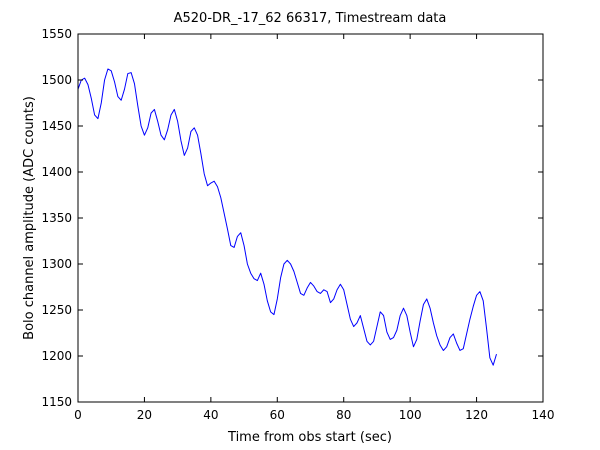 The image size is (600, 450). Describe the element at coordinates (310, 18) in the screenshot. I see `chart-title: A520-DR_-17_62 66317, Timestream data` at that location.